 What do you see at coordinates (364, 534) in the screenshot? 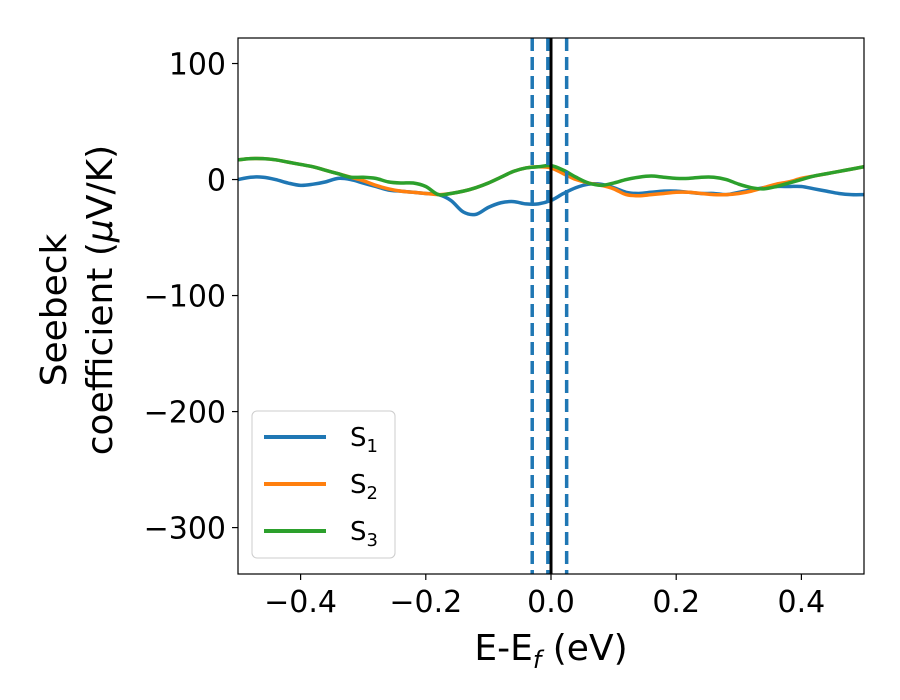
I see `legend-label-s3: S3` at bounding box center [364, 534].